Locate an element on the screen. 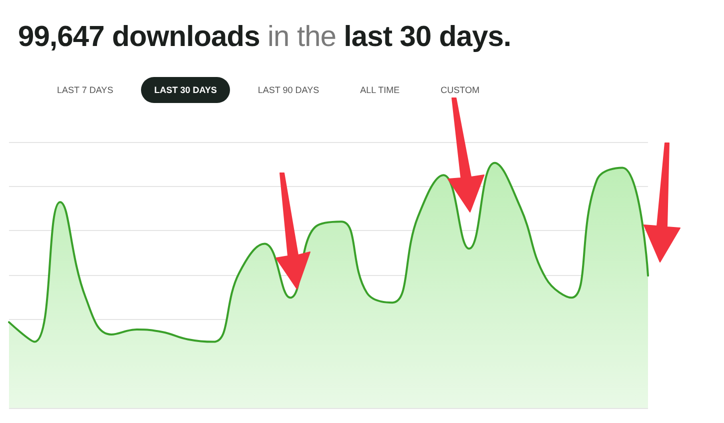 The width and height of the screenshot is (724, 423). chart-title: 99,647 downloads in the last 30 days. is located at coordinates (265, 37).